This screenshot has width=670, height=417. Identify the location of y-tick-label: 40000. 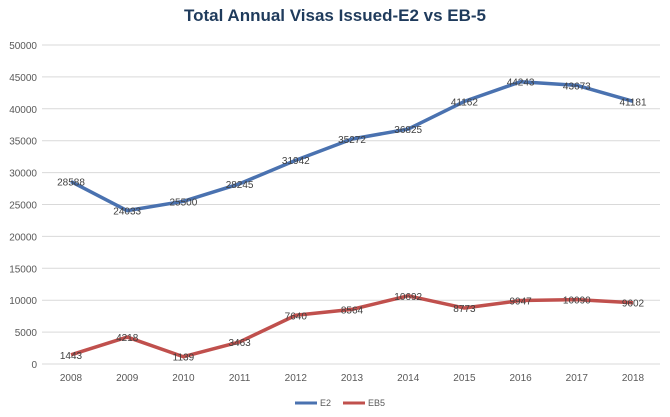
(23, 110).